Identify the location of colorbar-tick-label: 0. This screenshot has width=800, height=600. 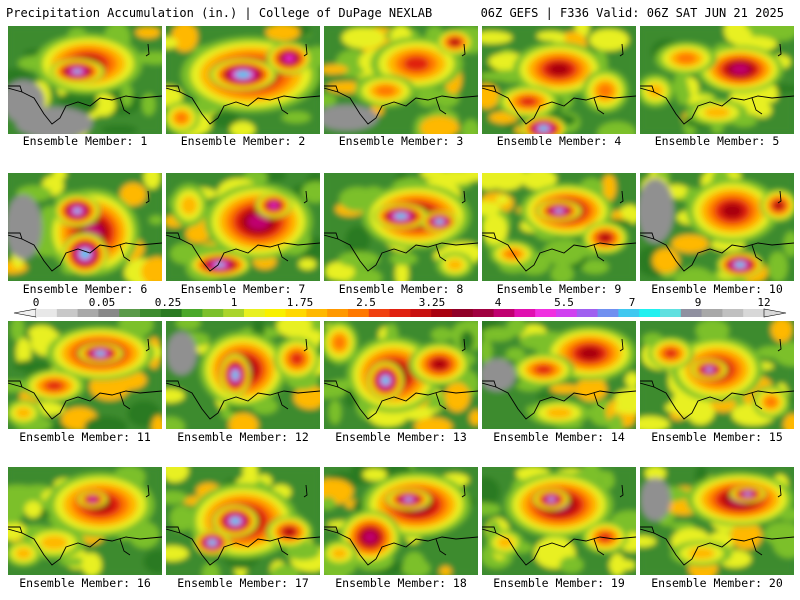
(36, 302).